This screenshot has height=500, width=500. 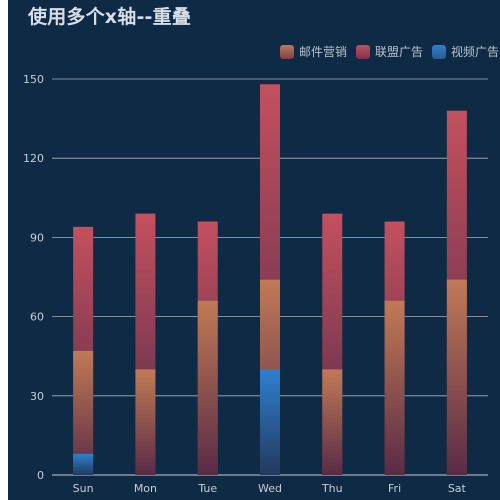 I want to click on x-tick-label: Thu, so click(x=332, y=488).